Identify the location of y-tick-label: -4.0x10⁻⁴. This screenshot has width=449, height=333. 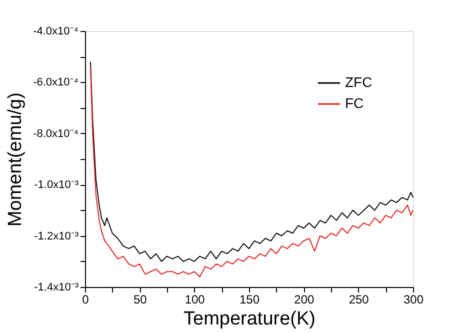
(56, 32).